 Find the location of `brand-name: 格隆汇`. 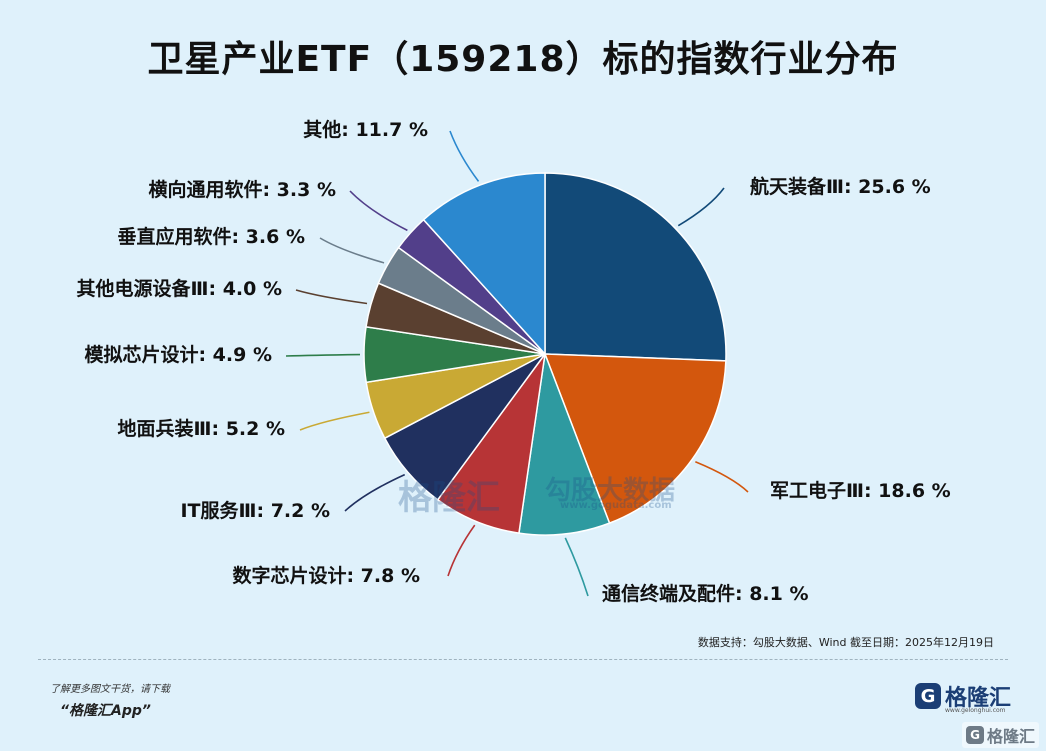

brand-name: 格隆汇 is located at coordinates (978, 698).